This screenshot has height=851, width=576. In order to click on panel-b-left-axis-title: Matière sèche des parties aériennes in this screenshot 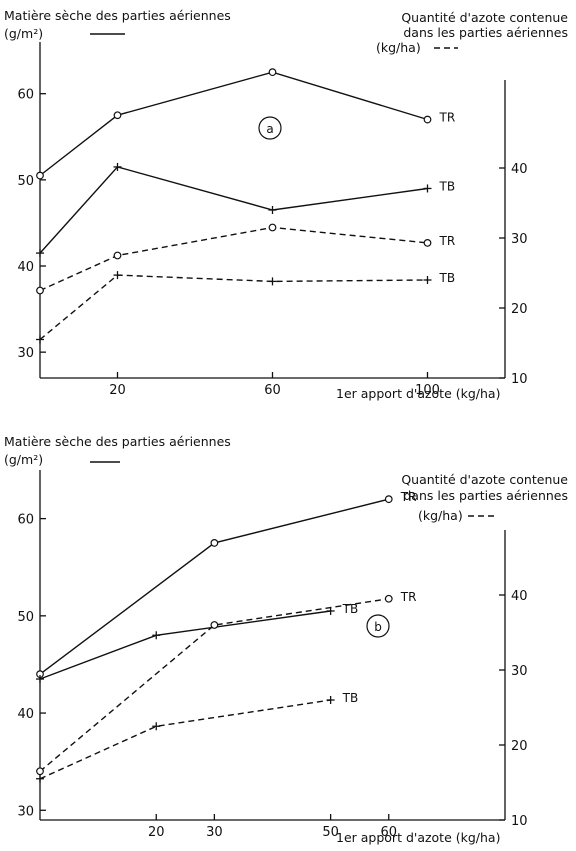, I will do `click(117, 441)`.